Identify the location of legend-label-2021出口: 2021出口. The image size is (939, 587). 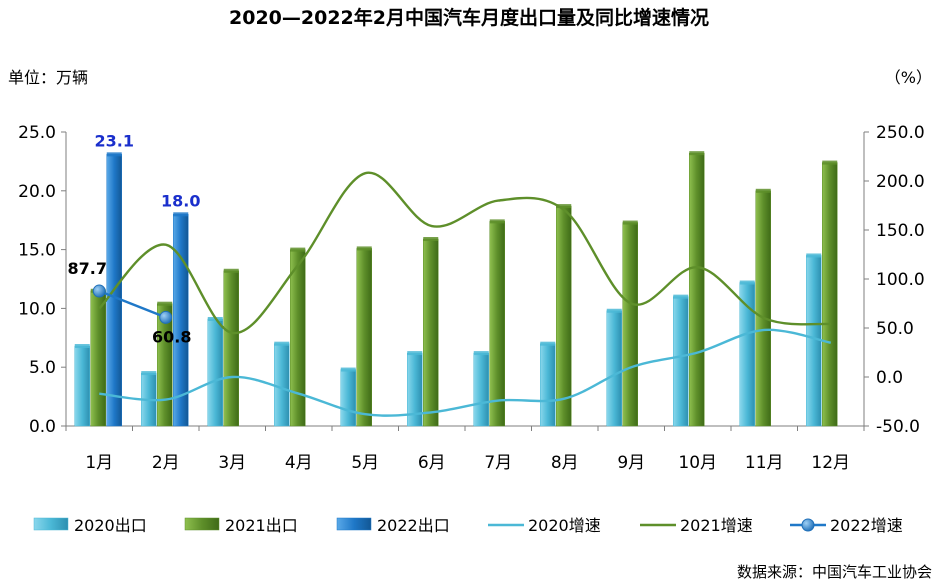
(261, 525).